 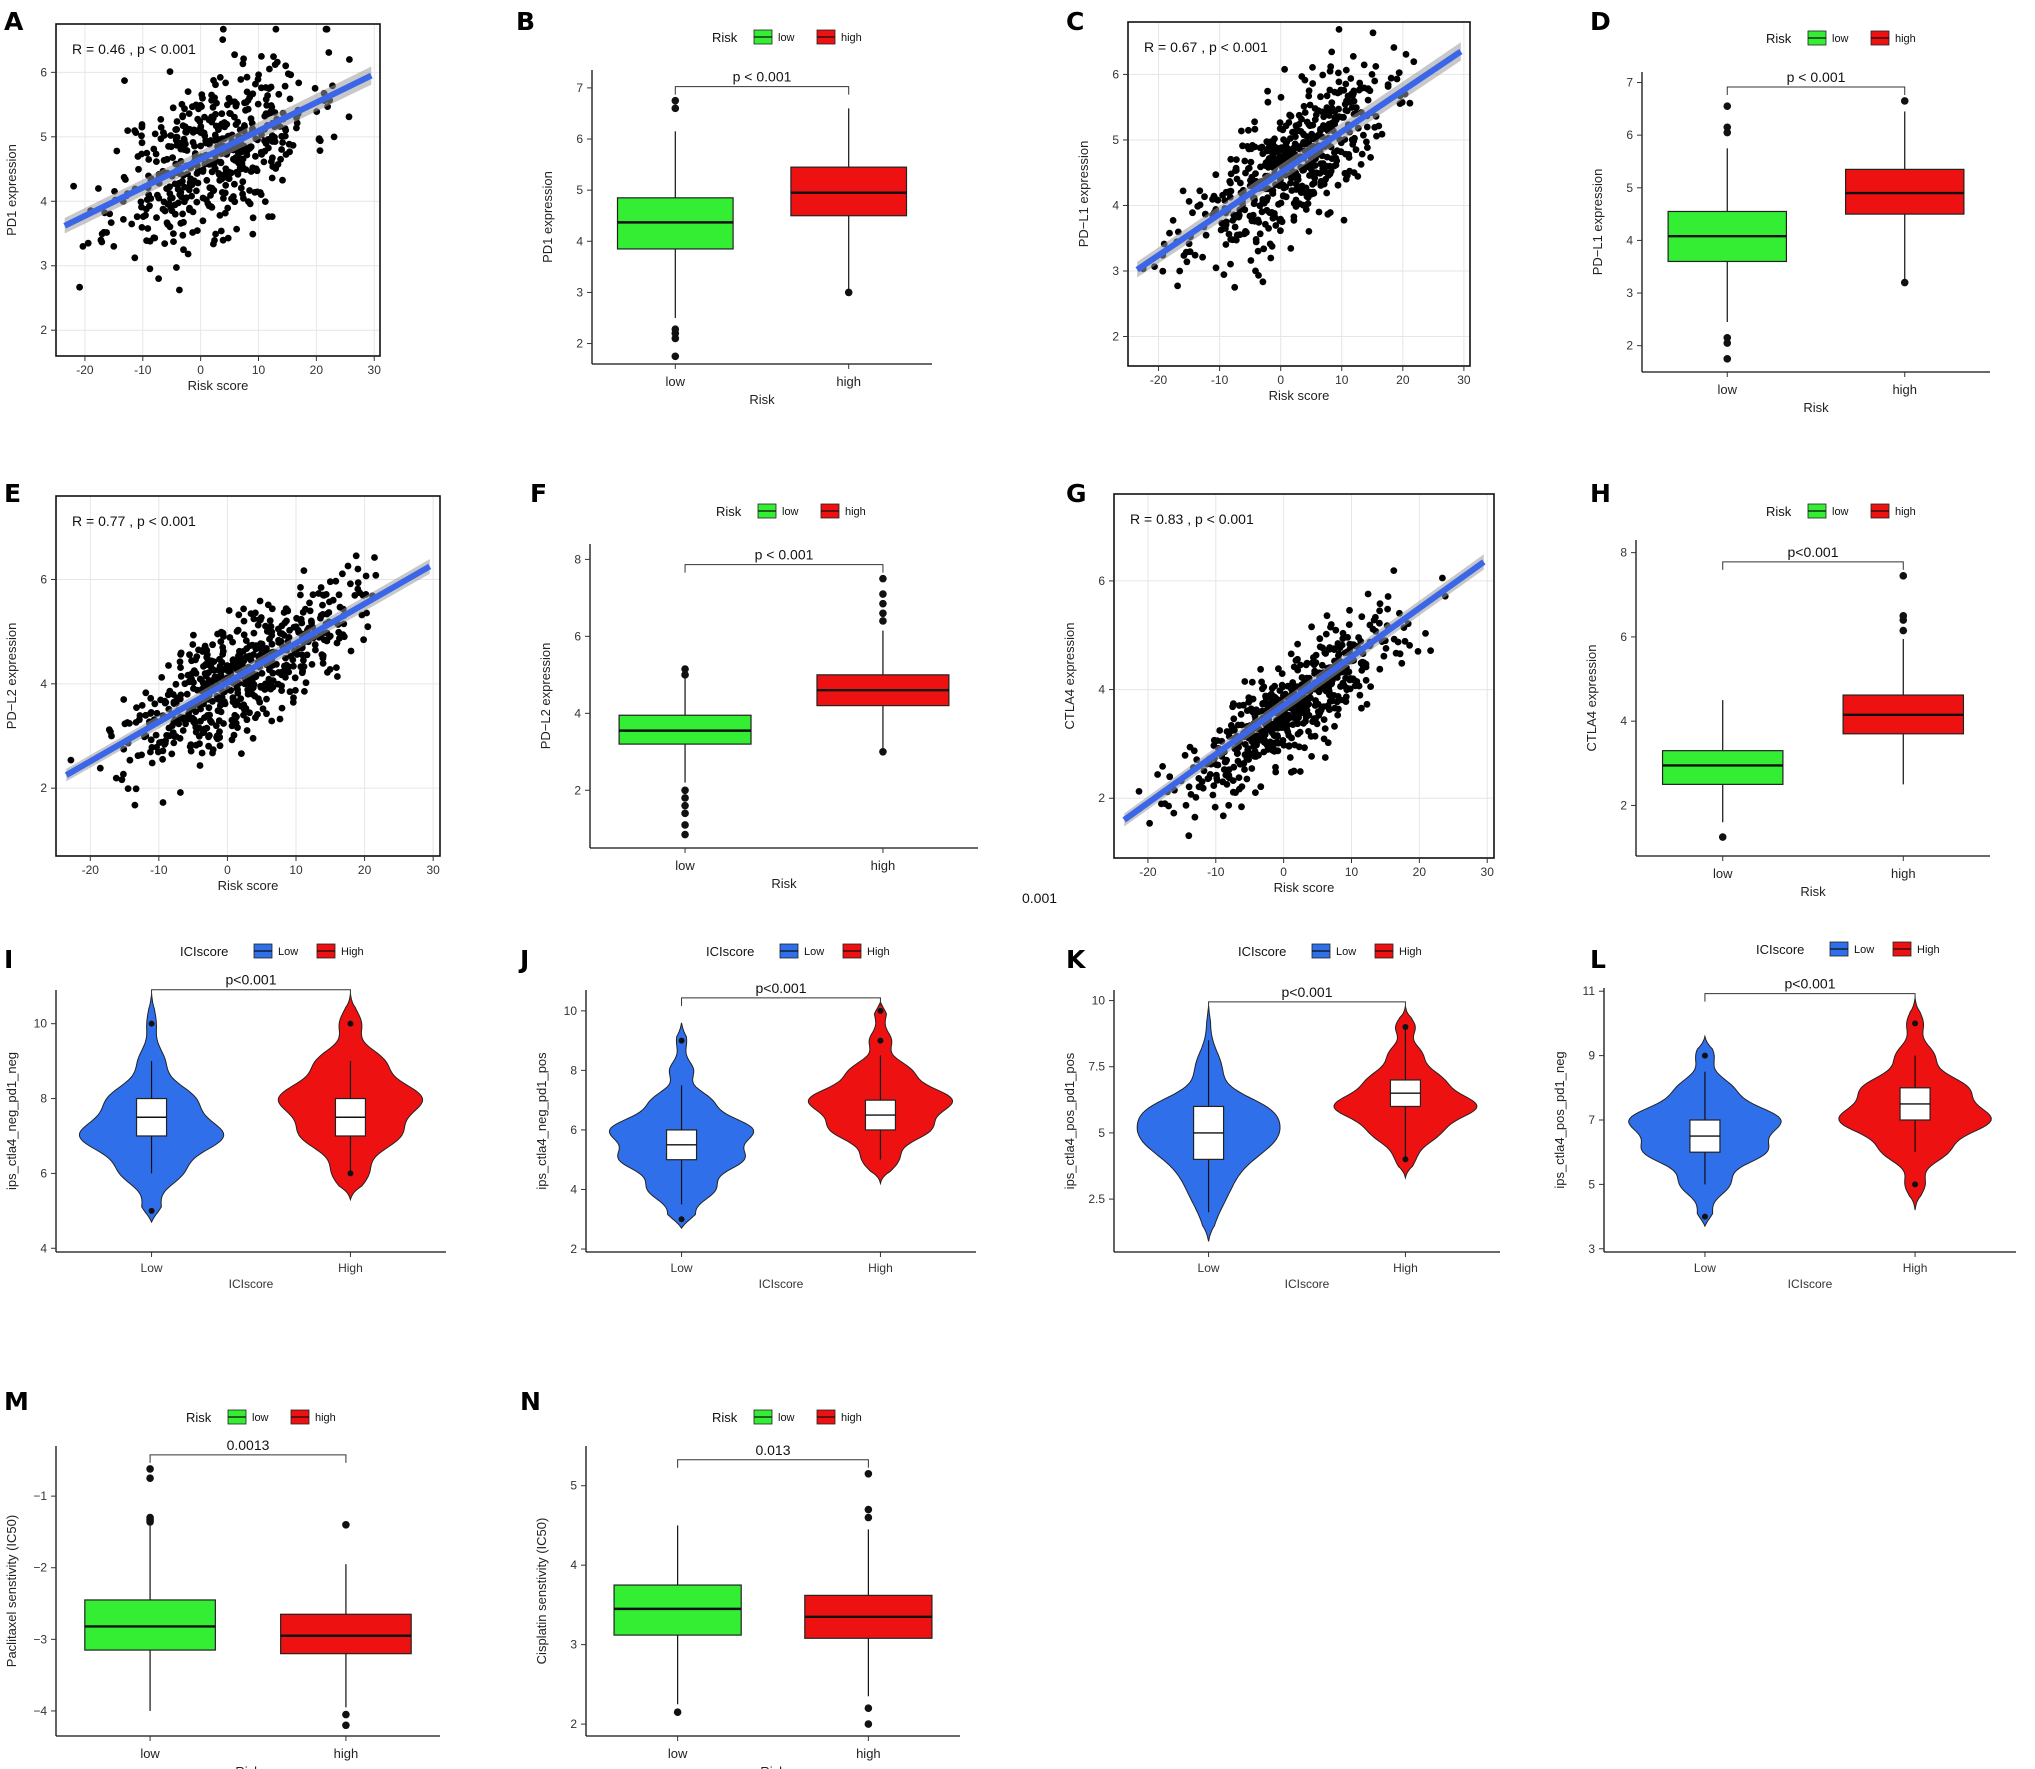 I want to click on p-value-label: p<0.001, so click(x=781, y=988).